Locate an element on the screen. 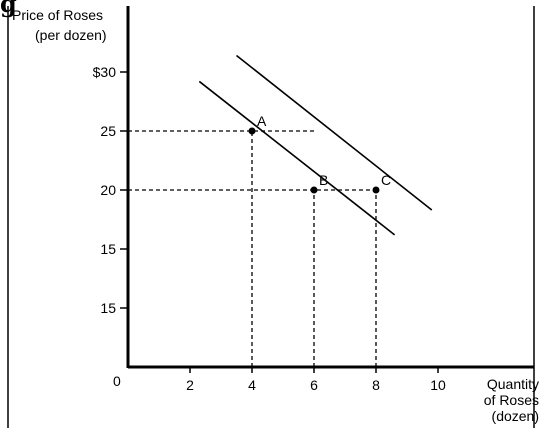 The height and width of the screenshot is (428, 539). x-axis-label-line-3: (dozen) is located at coordinates (515, 416).